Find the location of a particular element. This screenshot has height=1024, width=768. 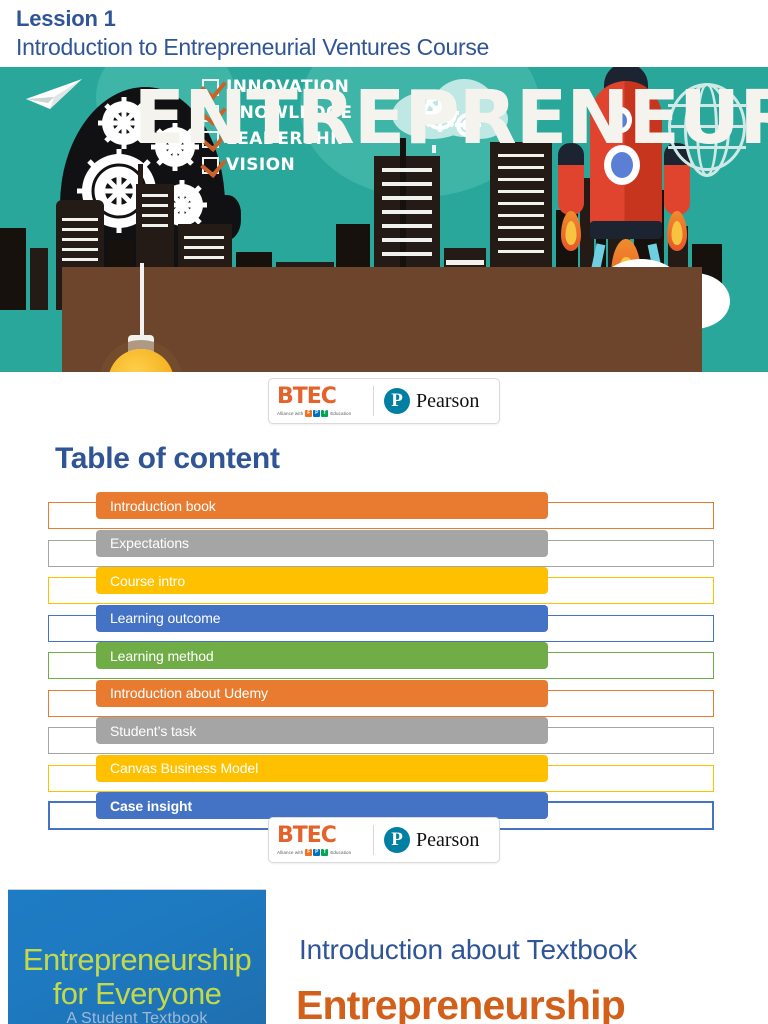

lesson-number: Lession 1 is located at coordinates (66, 18).